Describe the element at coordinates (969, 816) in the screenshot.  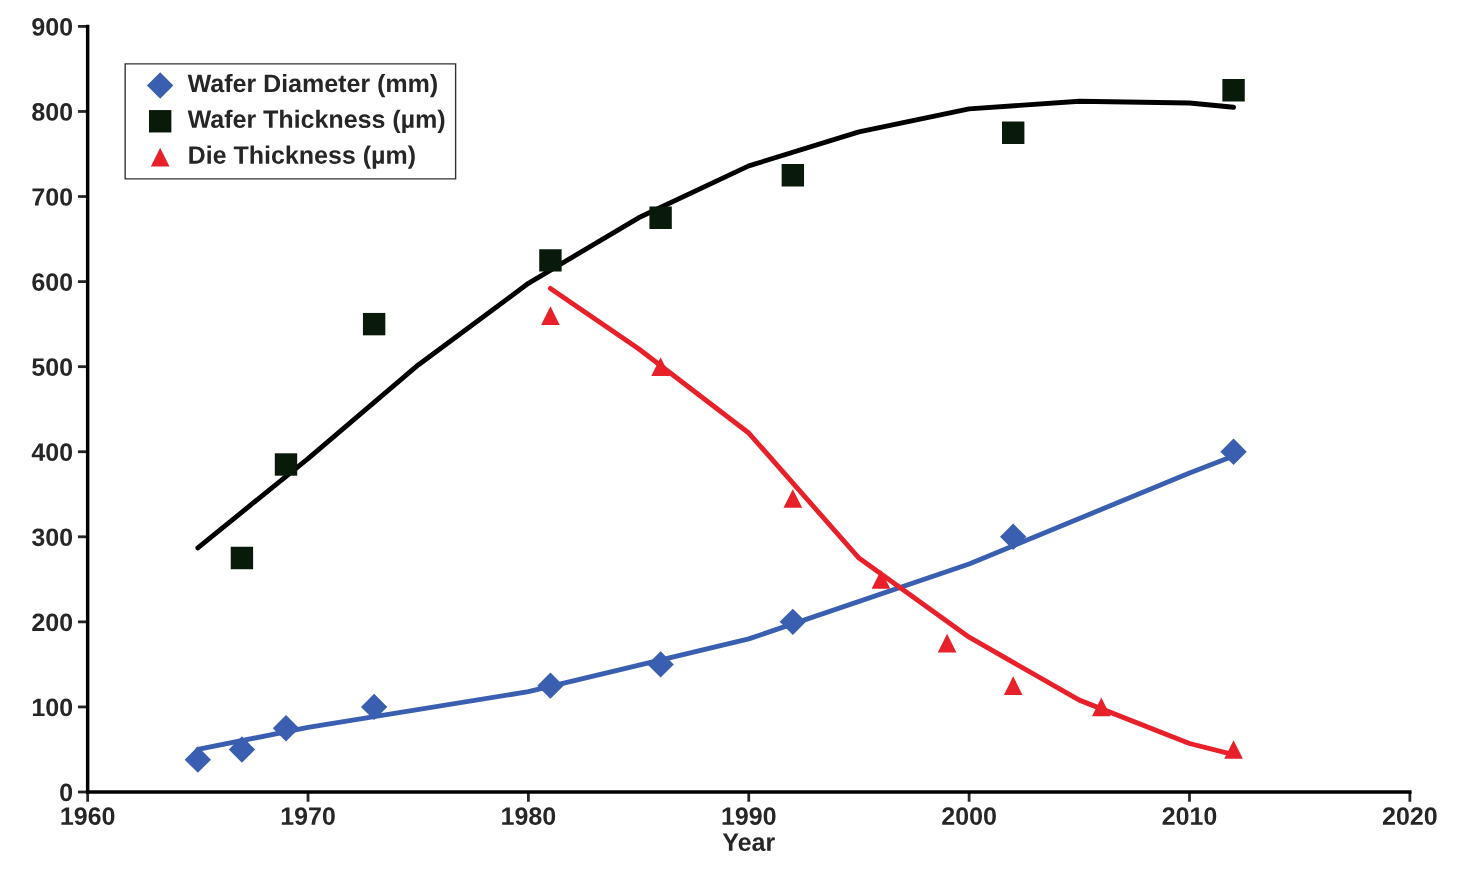
I see `x-tick-label: 2000` at that location.